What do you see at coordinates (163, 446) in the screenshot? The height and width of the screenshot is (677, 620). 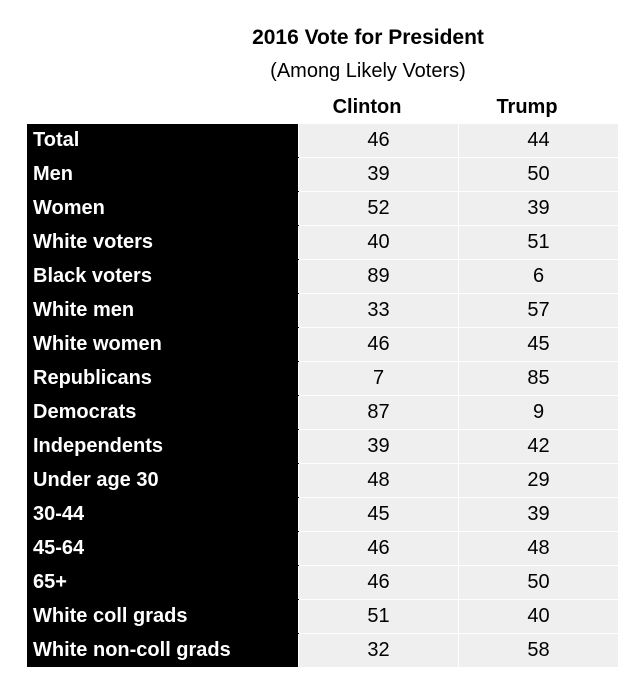 I see `row-label: Independents` at bounding box center [163, 446].